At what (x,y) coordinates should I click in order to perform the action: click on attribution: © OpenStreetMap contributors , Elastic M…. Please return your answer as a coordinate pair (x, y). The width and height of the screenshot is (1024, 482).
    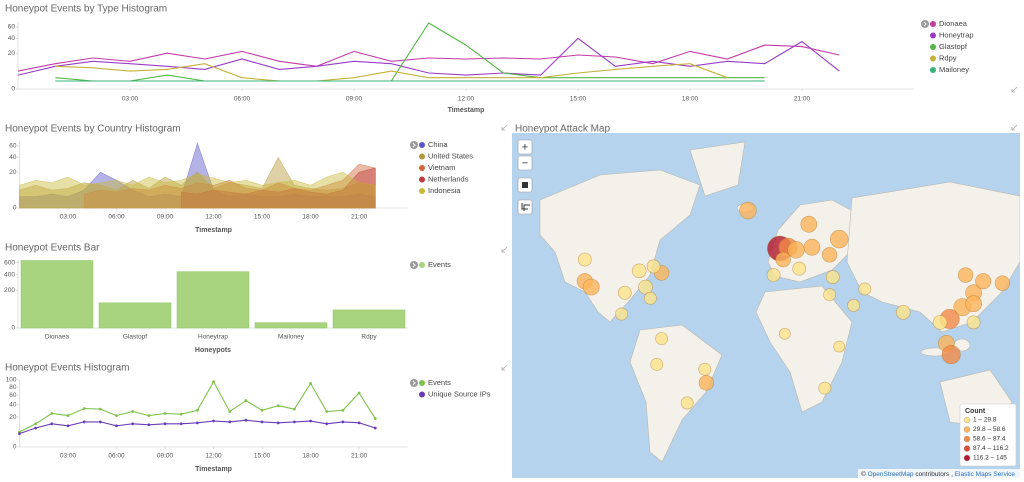
    Looking at the image, I should click on (938, 474).